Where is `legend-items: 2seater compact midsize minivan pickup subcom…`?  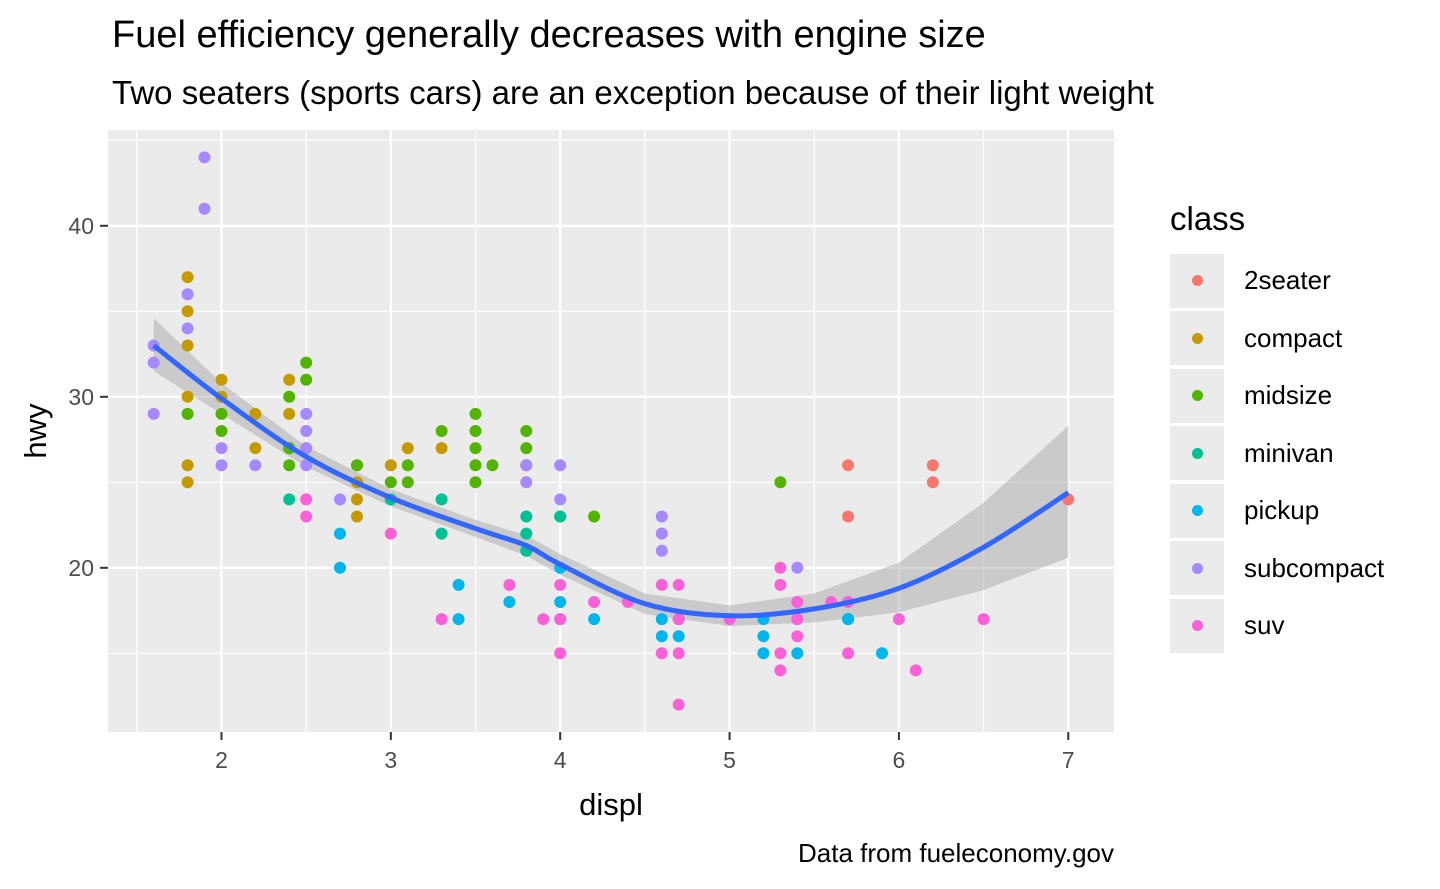
legend-items: 2seater compact midsize minivan pickup subcom… is located at coordinates (1277, 453).